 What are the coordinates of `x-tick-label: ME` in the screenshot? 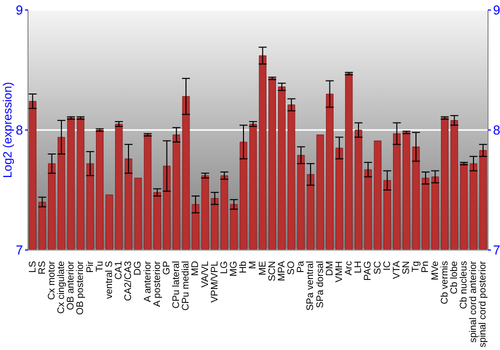 It's located at (262, 268).